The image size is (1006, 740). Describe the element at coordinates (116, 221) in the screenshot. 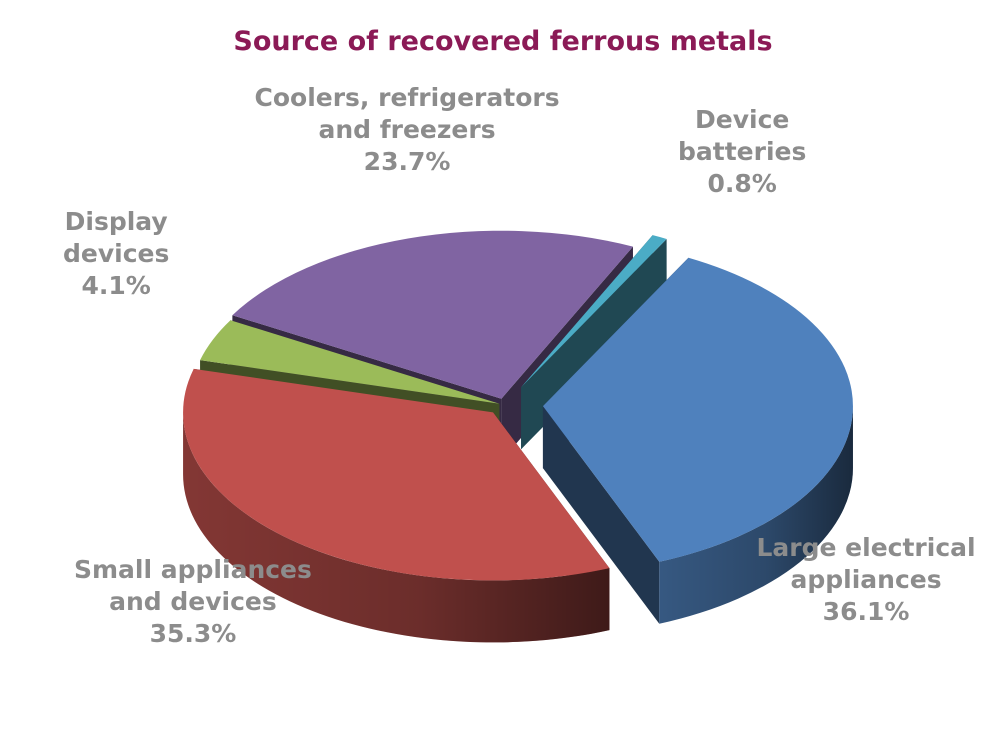

I see `slice-label-line: Display` at that location.